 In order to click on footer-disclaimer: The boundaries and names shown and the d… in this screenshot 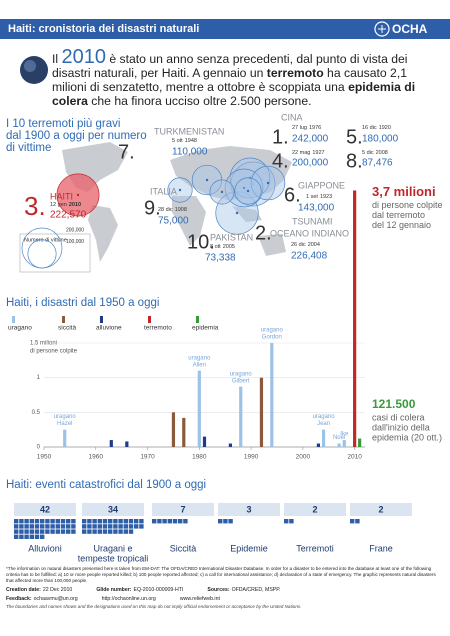, I will do `click(154, 606)`.